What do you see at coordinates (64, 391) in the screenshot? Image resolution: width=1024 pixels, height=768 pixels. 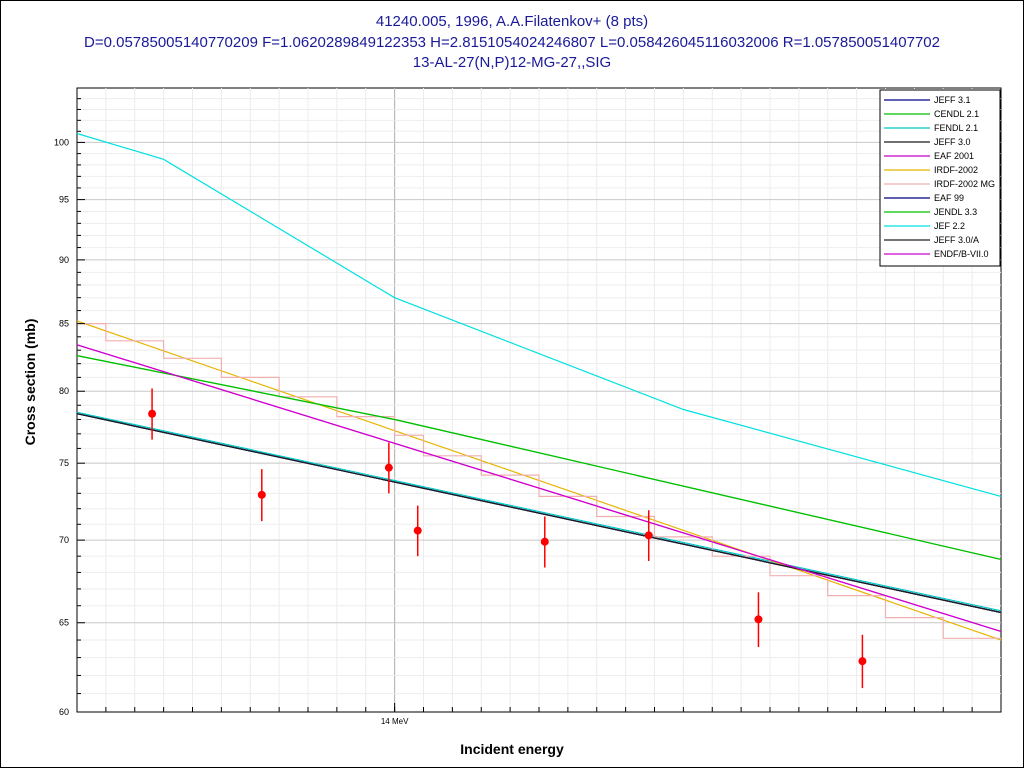 I see `y-tick-label: 80` at bounding box center [64, 391].